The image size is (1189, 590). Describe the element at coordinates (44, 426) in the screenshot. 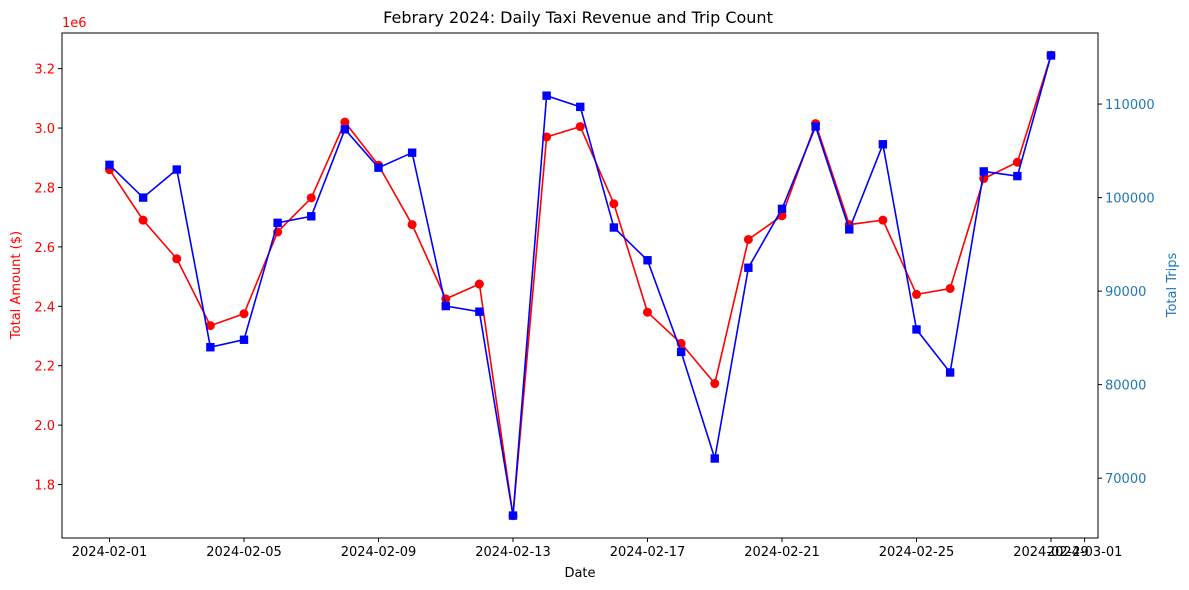

I see `left-tick-label: 2.0` at that location.